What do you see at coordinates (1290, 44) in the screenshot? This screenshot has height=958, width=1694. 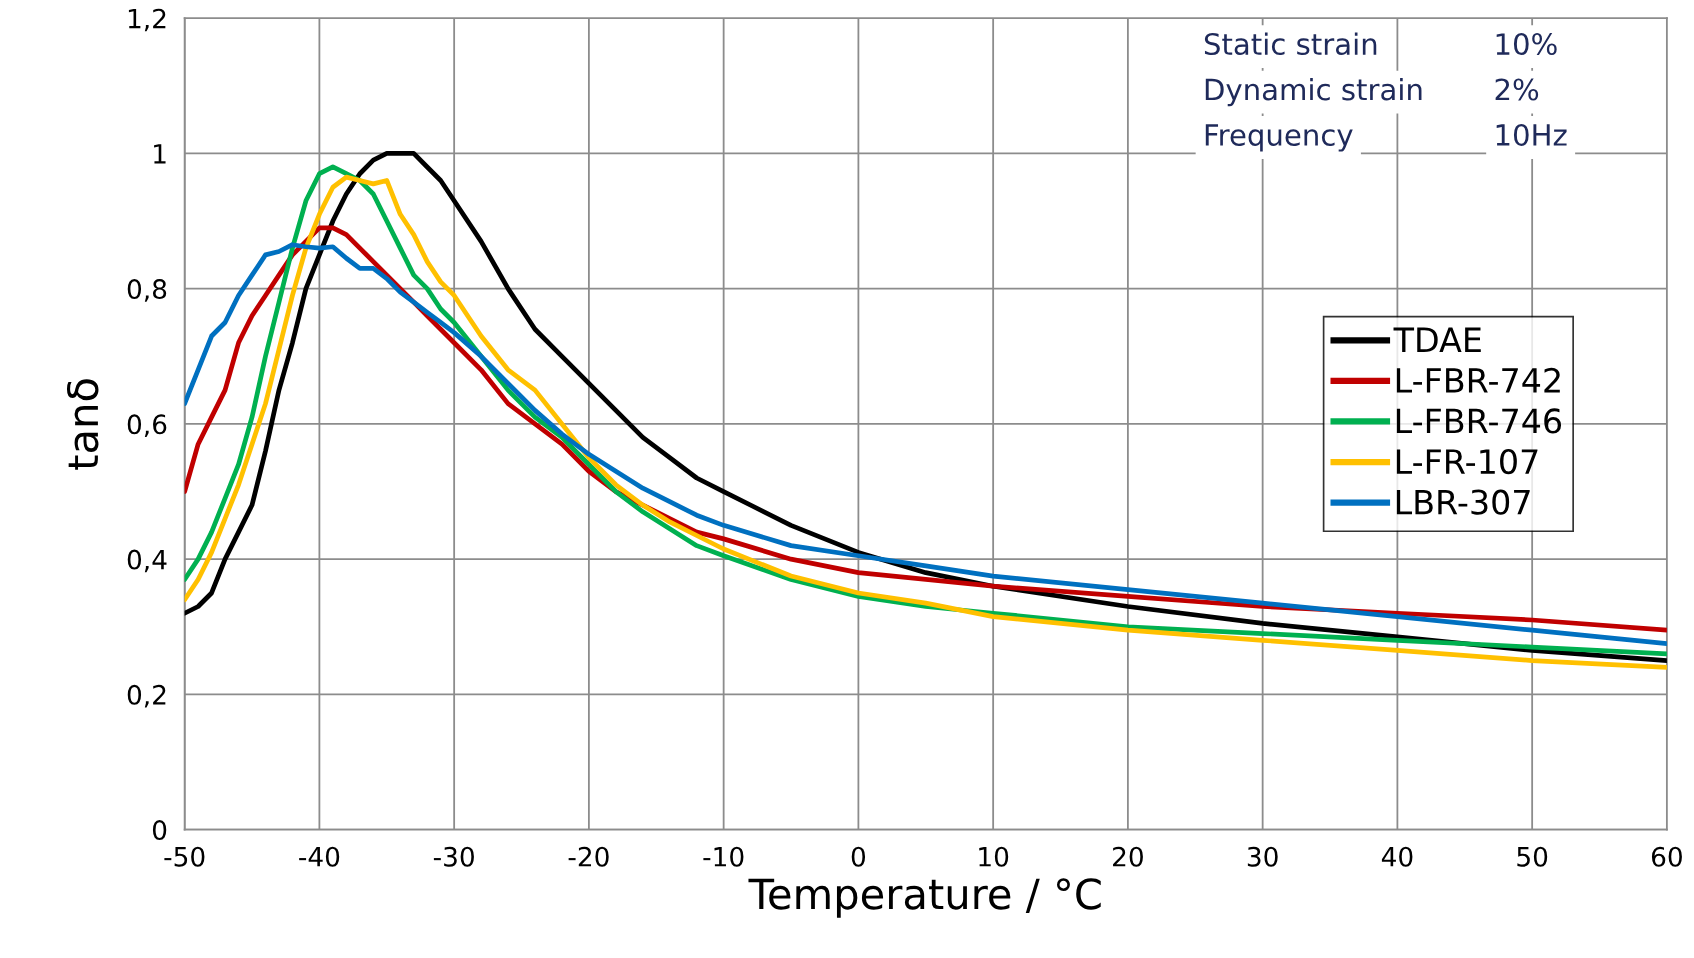 I see `annotation: Static strain` at bounding box center [1290, 44].